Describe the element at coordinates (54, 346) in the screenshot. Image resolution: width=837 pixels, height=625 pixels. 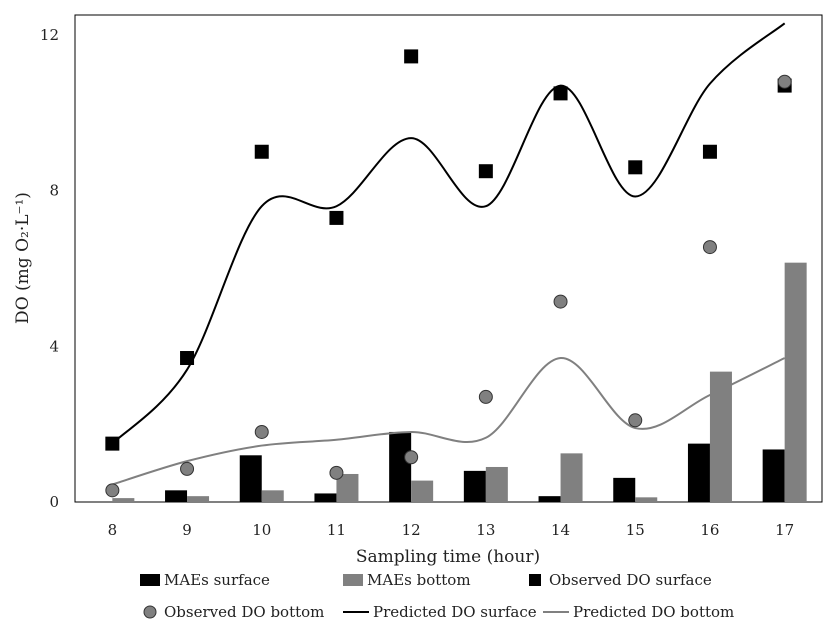
I see `y-tick-label: 4` at that location.